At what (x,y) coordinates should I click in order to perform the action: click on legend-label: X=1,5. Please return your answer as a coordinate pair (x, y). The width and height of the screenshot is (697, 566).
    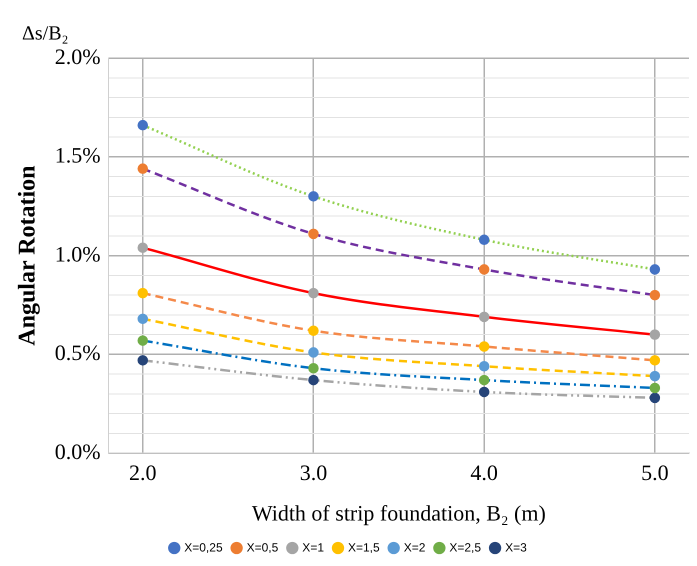
    Looking at the image, I should click on (364, 547).